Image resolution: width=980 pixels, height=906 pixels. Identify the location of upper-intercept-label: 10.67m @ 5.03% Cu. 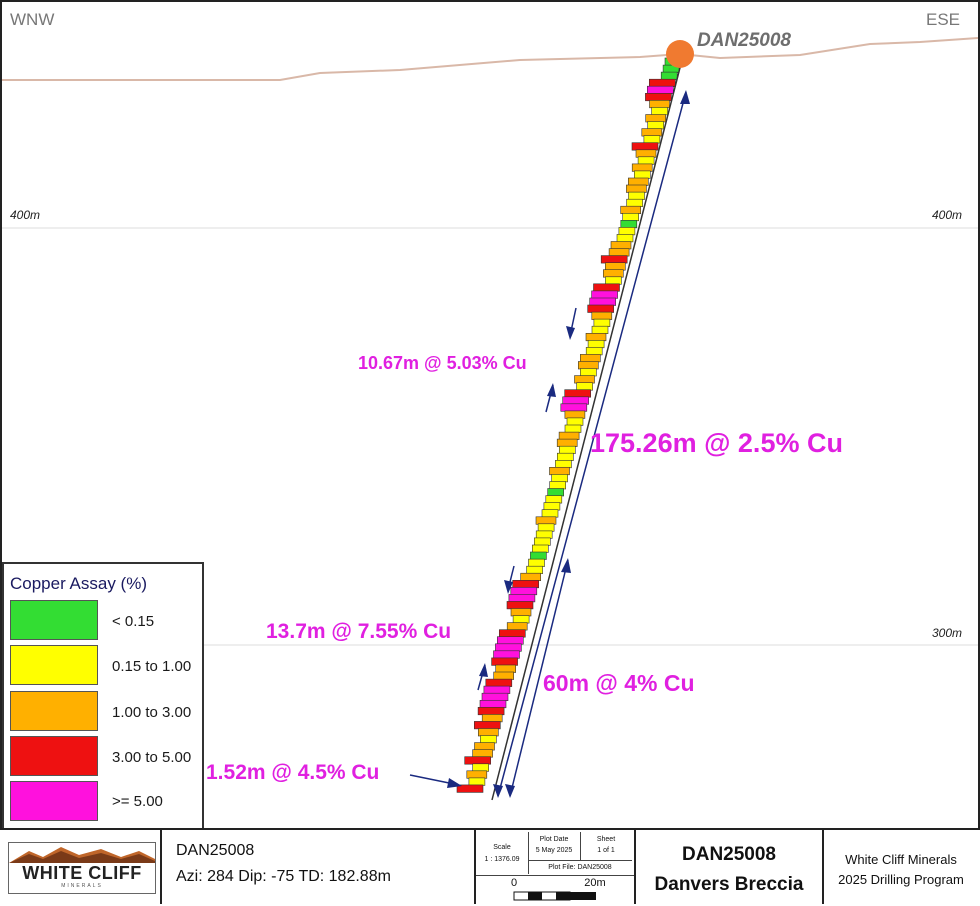
(442, 363).